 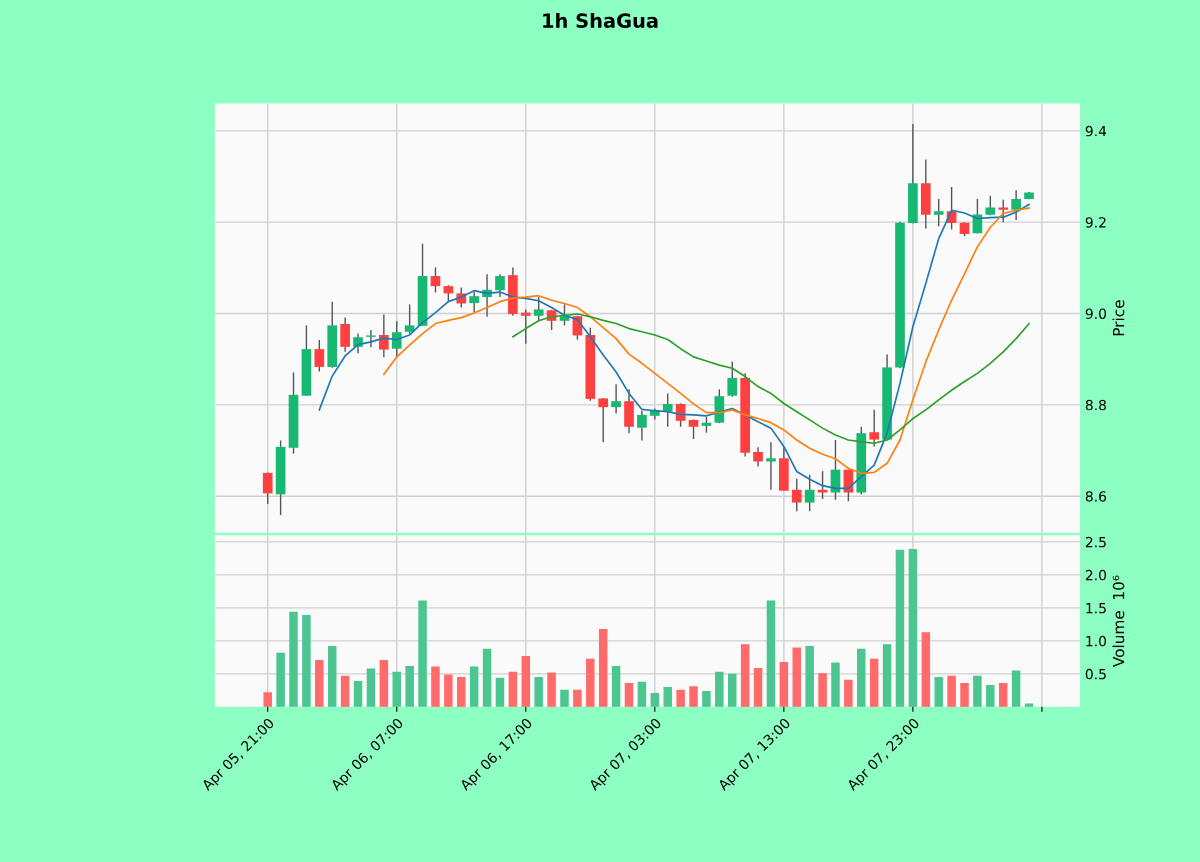 What do you see at coordinates (600, 20) in the screenshot?
I see `chart-title: 1h ShaGua` at bounding box center [600, 20].